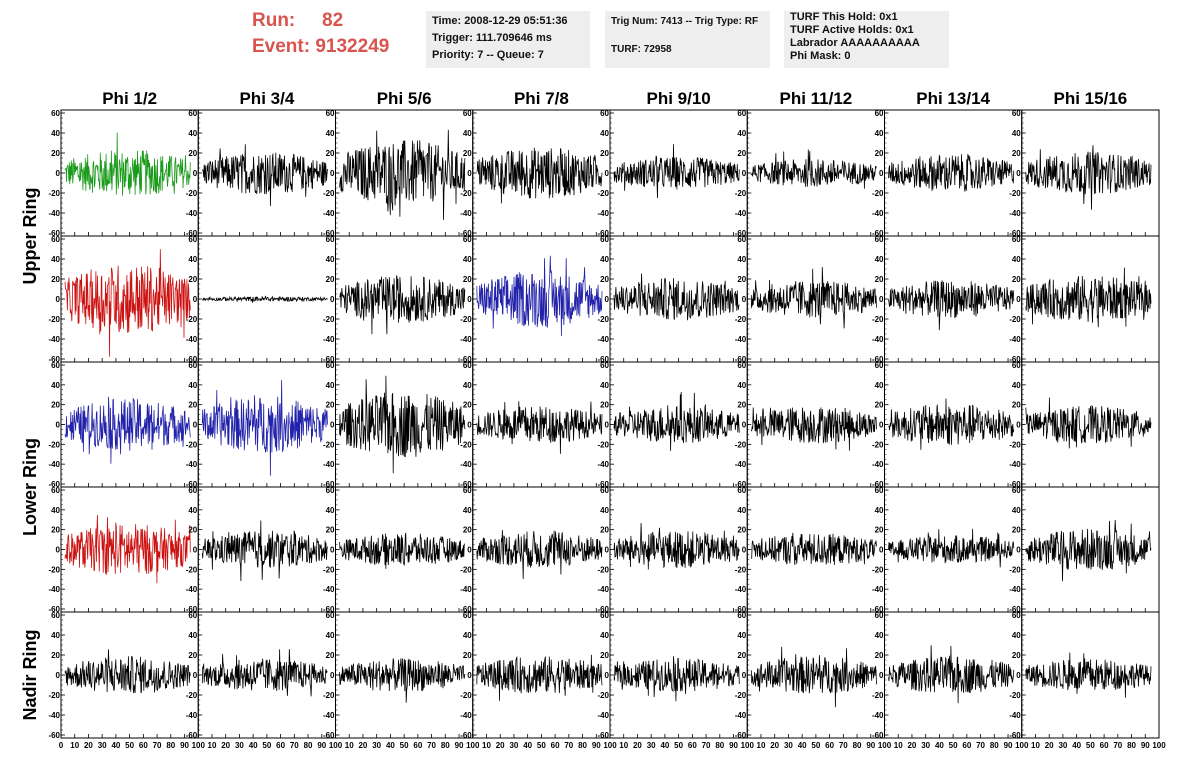 The height and width of the screenshot is (772, 1196). Describe the element at coordinates (274, 20) in the screenshot. I see `run-label: Run:` at that location.